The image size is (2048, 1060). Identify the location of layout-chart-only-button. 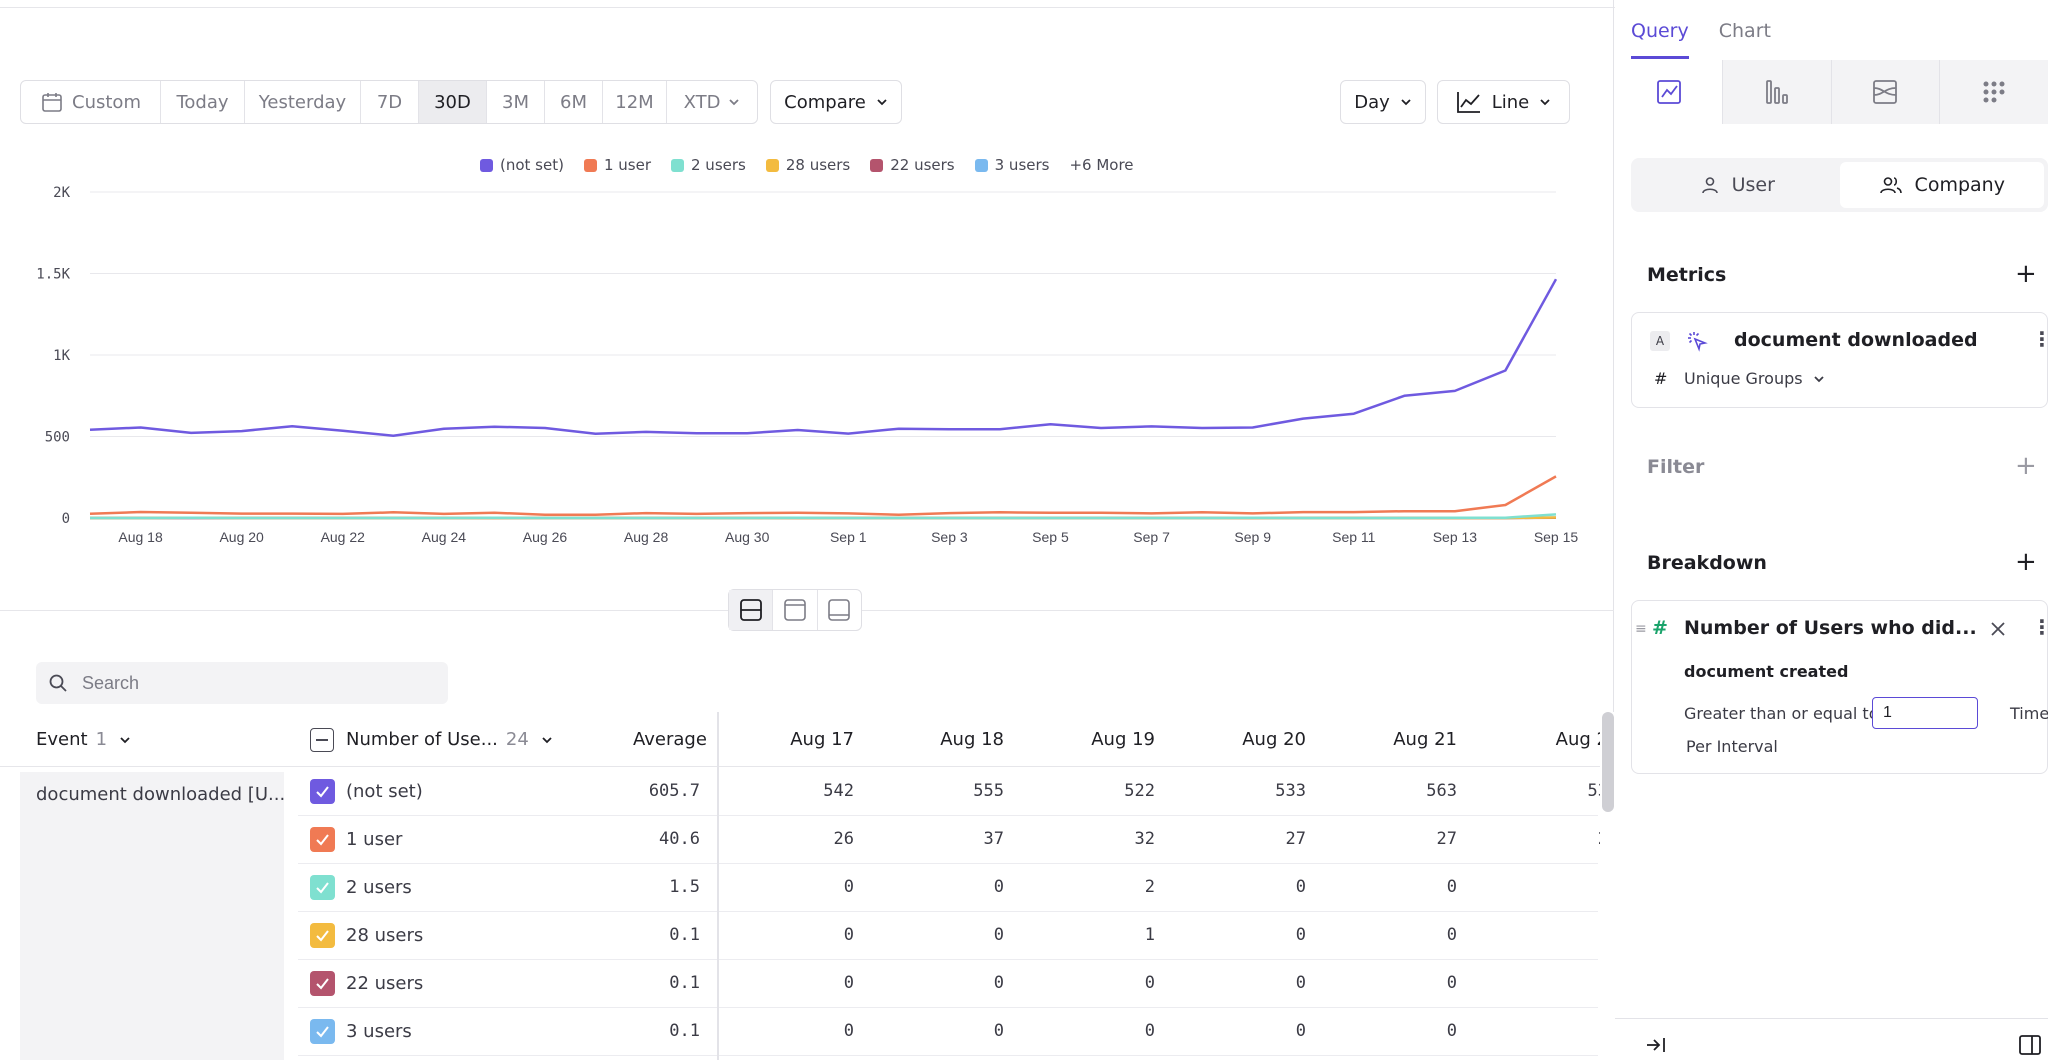
(795, 610).